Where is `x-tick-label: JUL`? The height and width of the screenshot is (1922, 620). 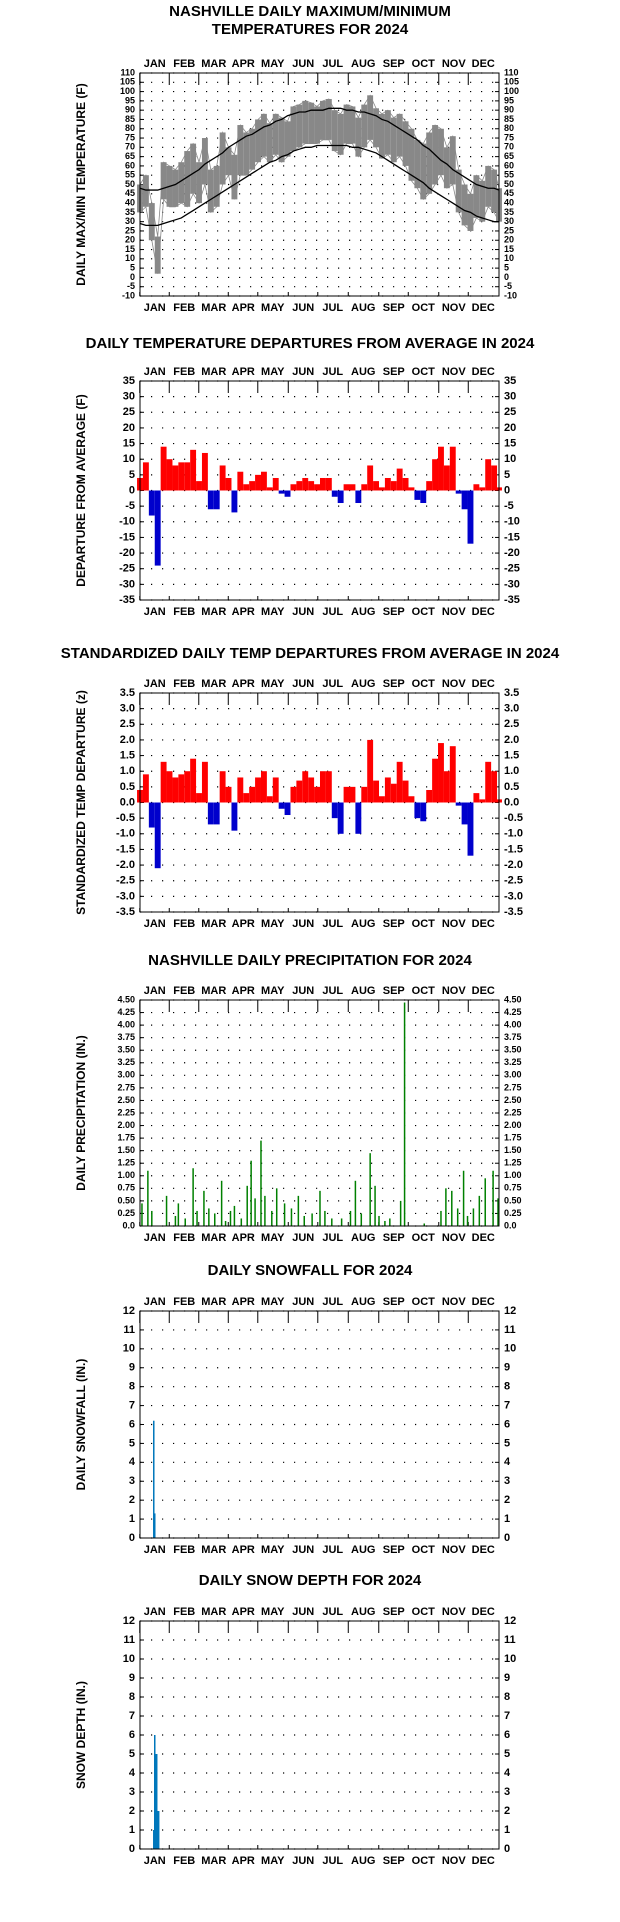 x-tick-label: JUL is located at coordinates (332, 1861).